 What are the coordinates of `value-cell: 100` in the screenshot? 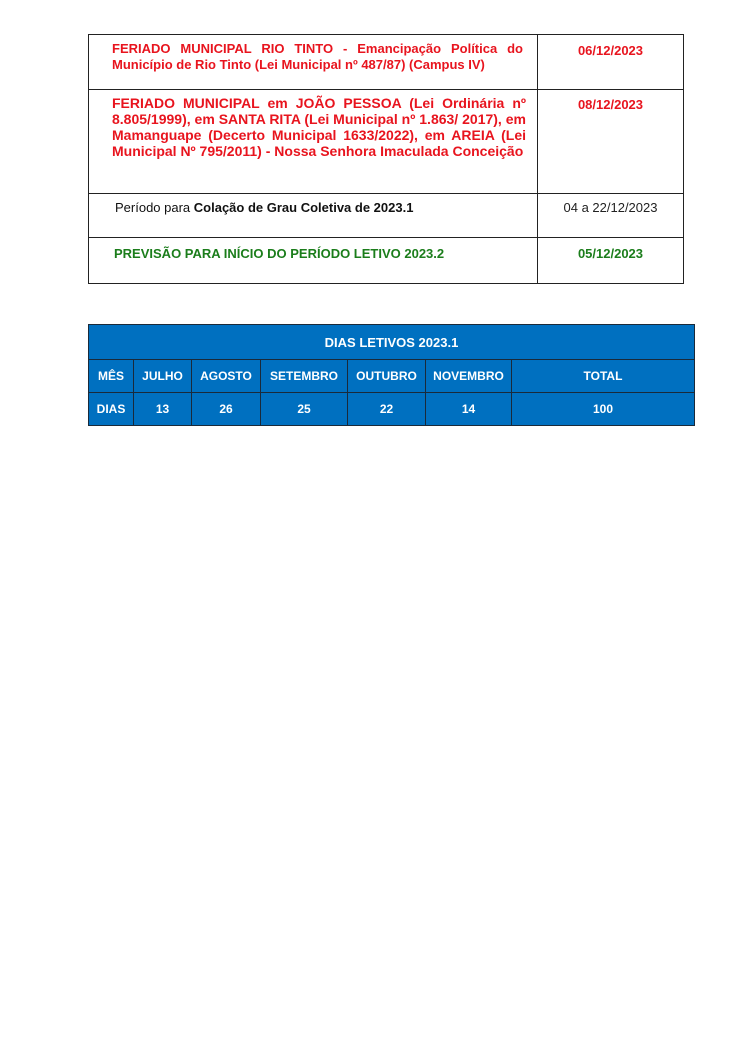 It's located at (603, 409).